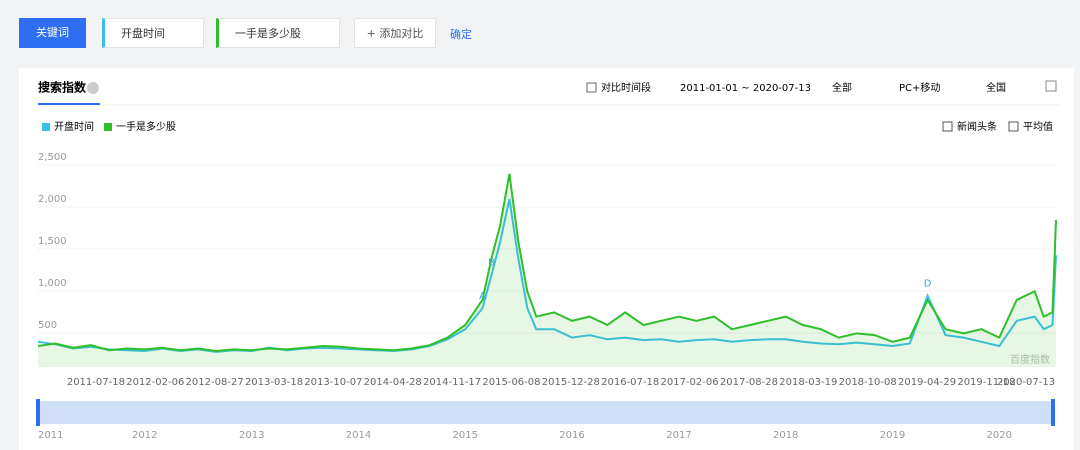 The image size is (1080, 450). What do you see at coordinates (52, 33) in the screenshot?
I see `keyword-button: 关键词` at bounding box center [52, 33].